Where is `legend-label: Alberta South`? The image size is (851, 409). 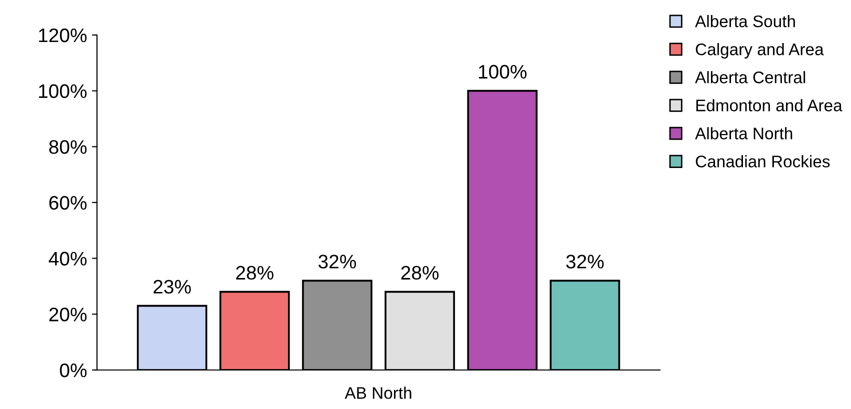
legend-label: Alberta South is located at coordinates (745, 21).